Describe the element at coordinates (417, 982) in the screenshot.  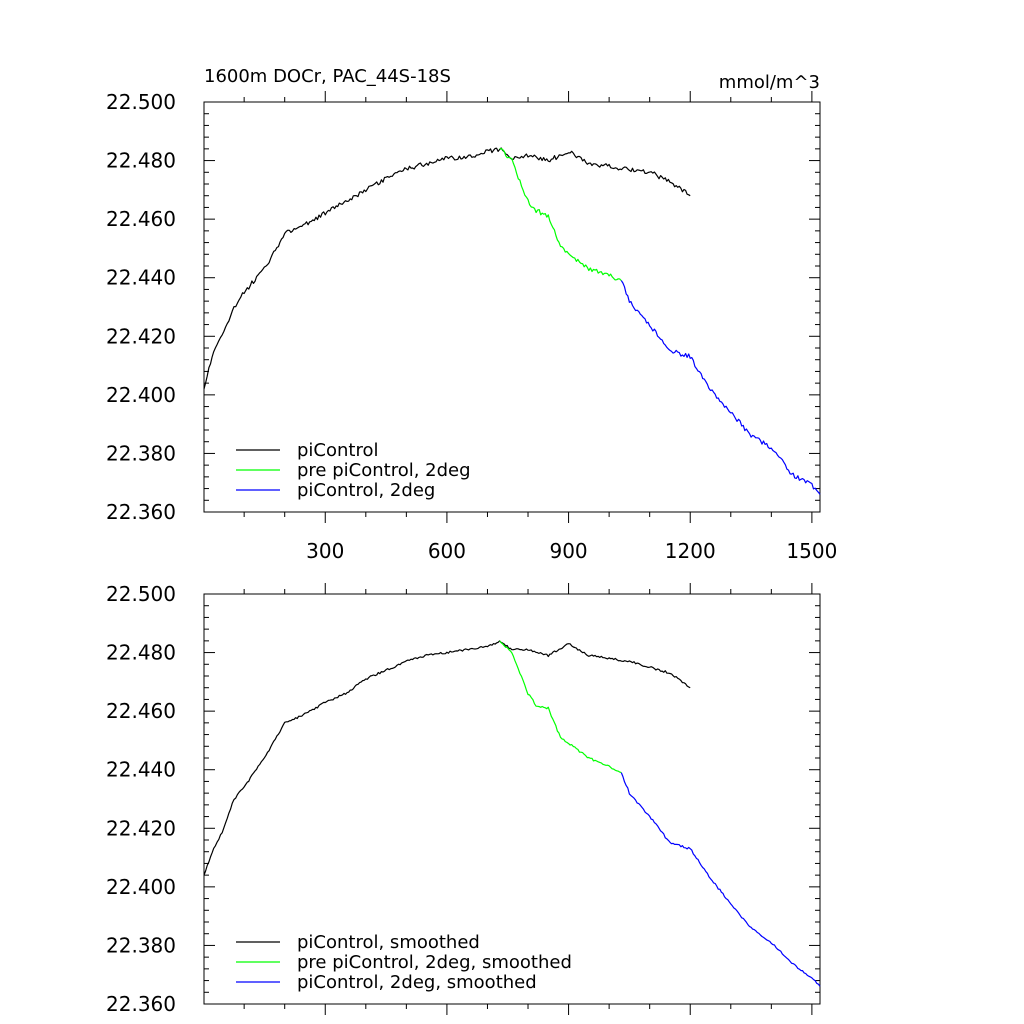
I see `legend-label-3: piControl, 2deg, smoothed` at that location.